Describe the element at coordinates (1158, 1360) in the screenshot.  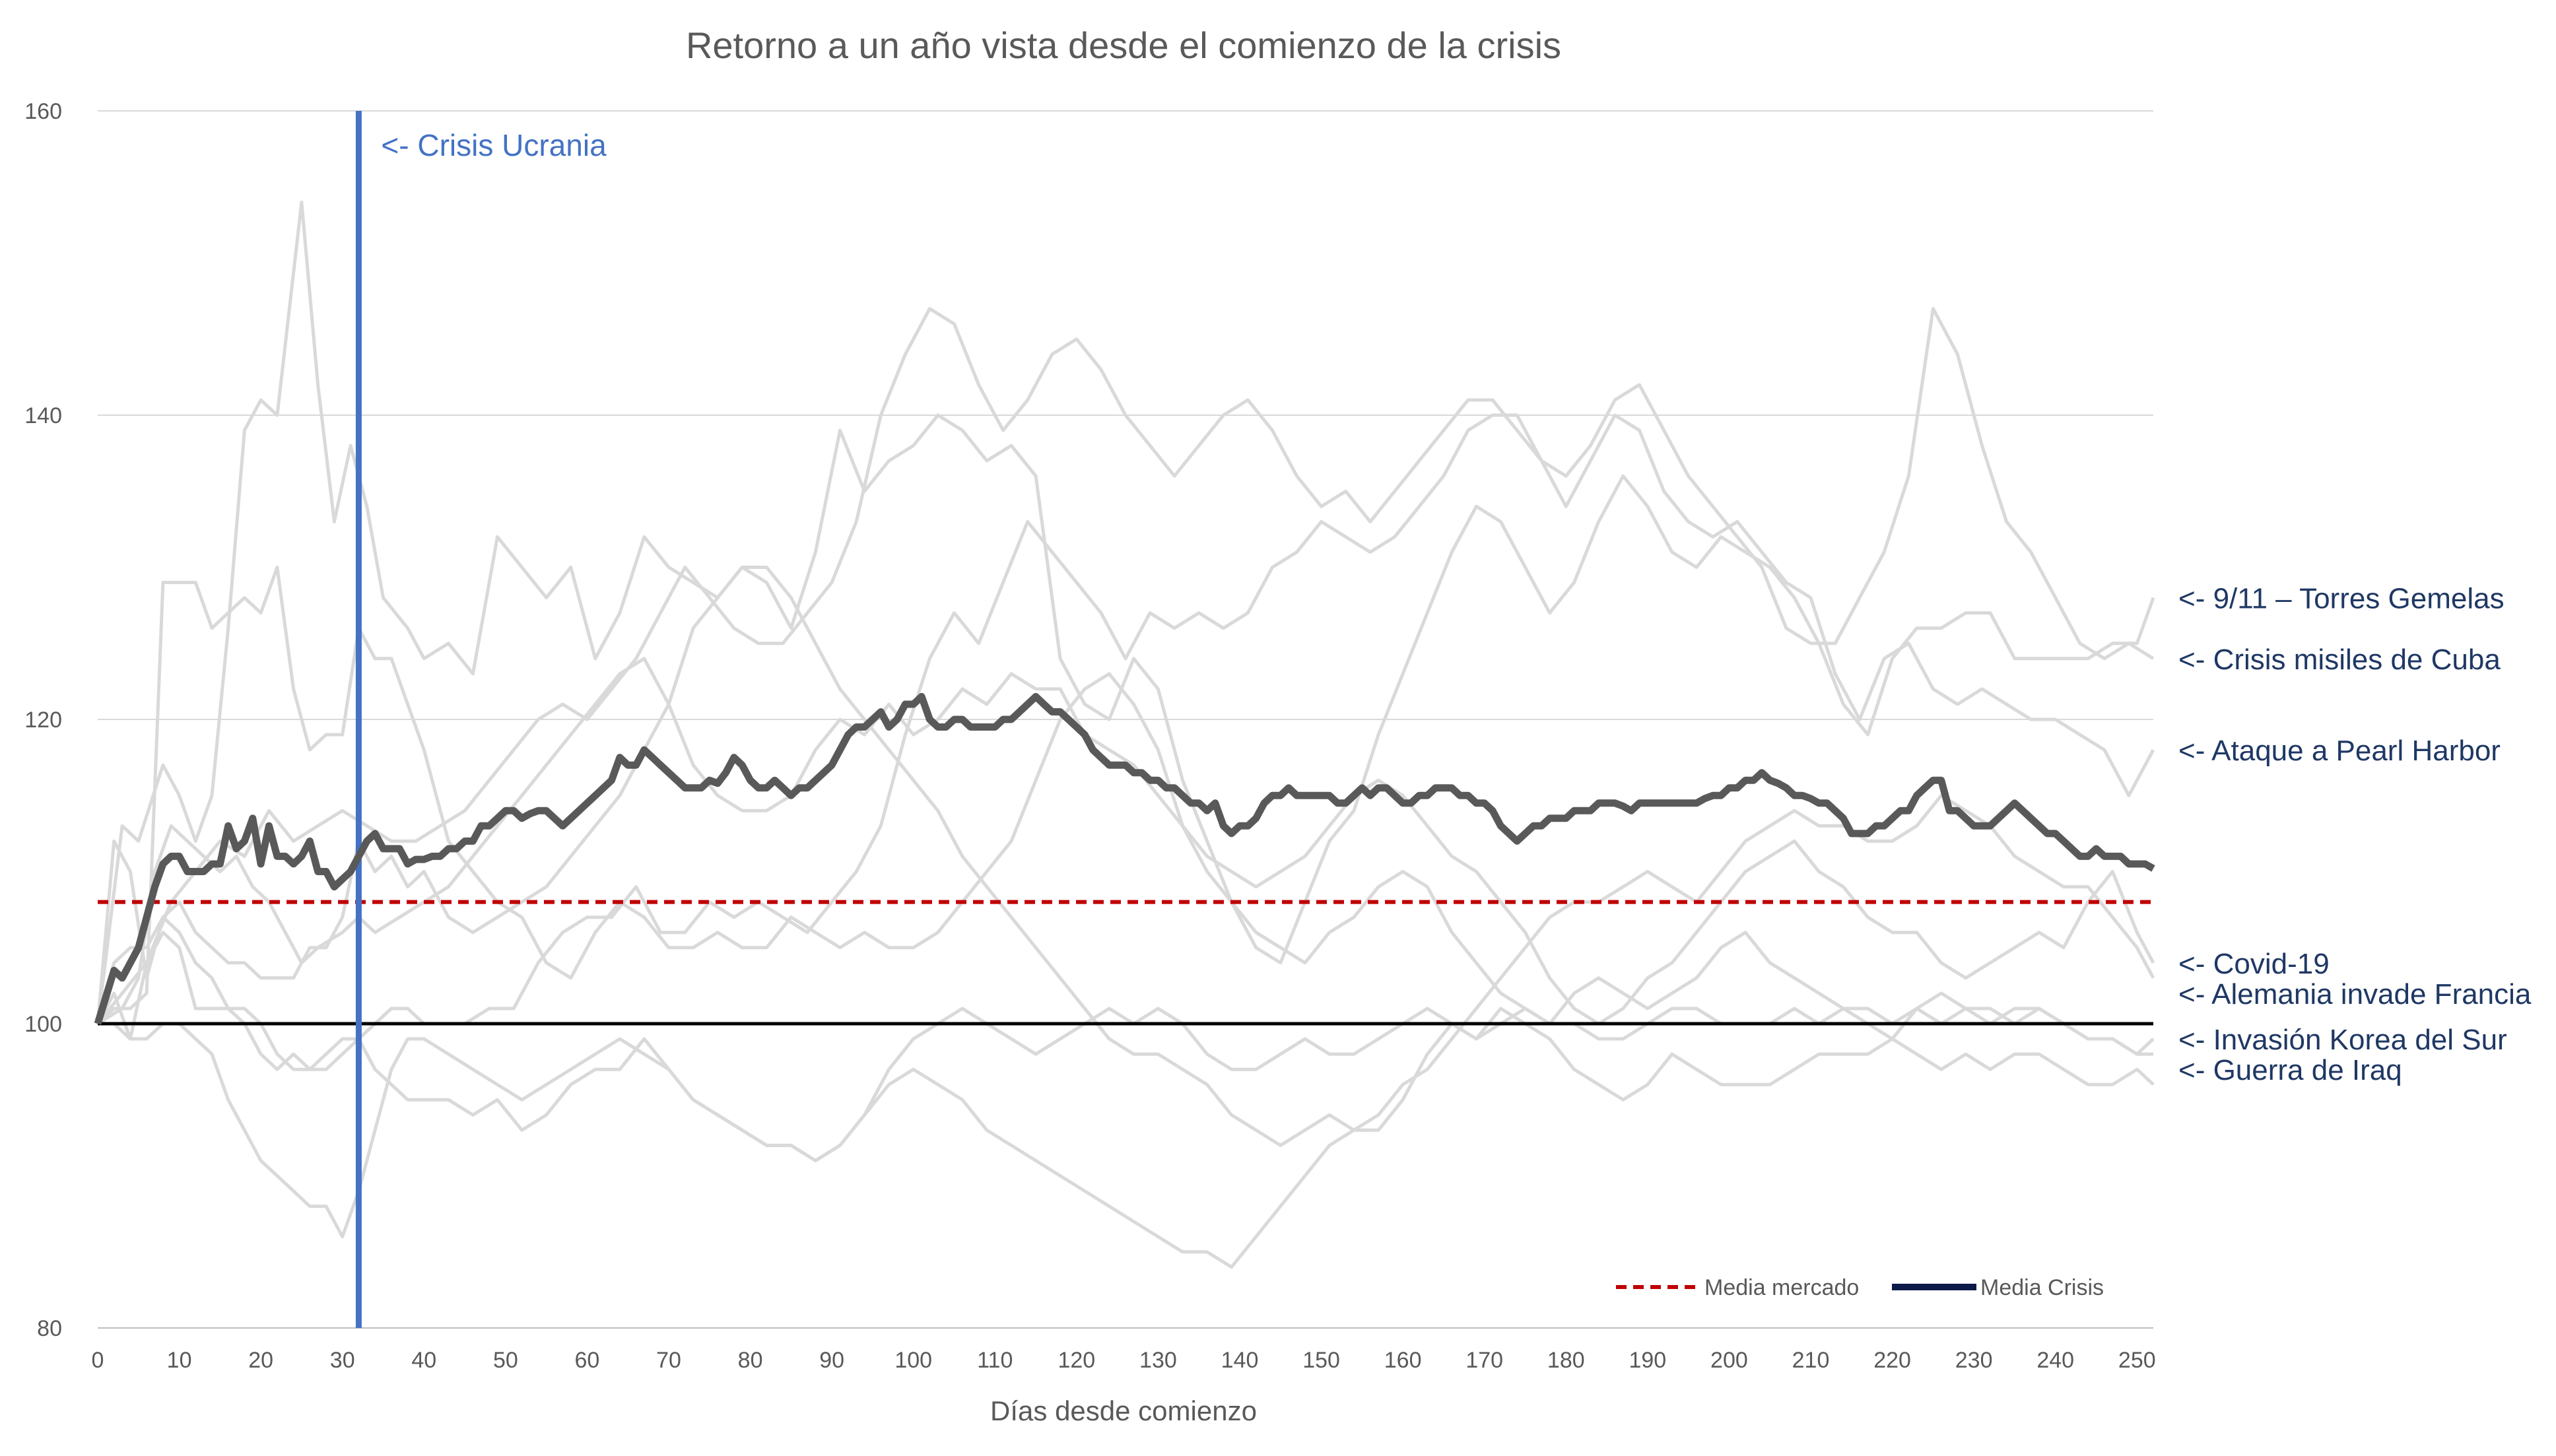
I see `x-tick-label: 130` at that location.